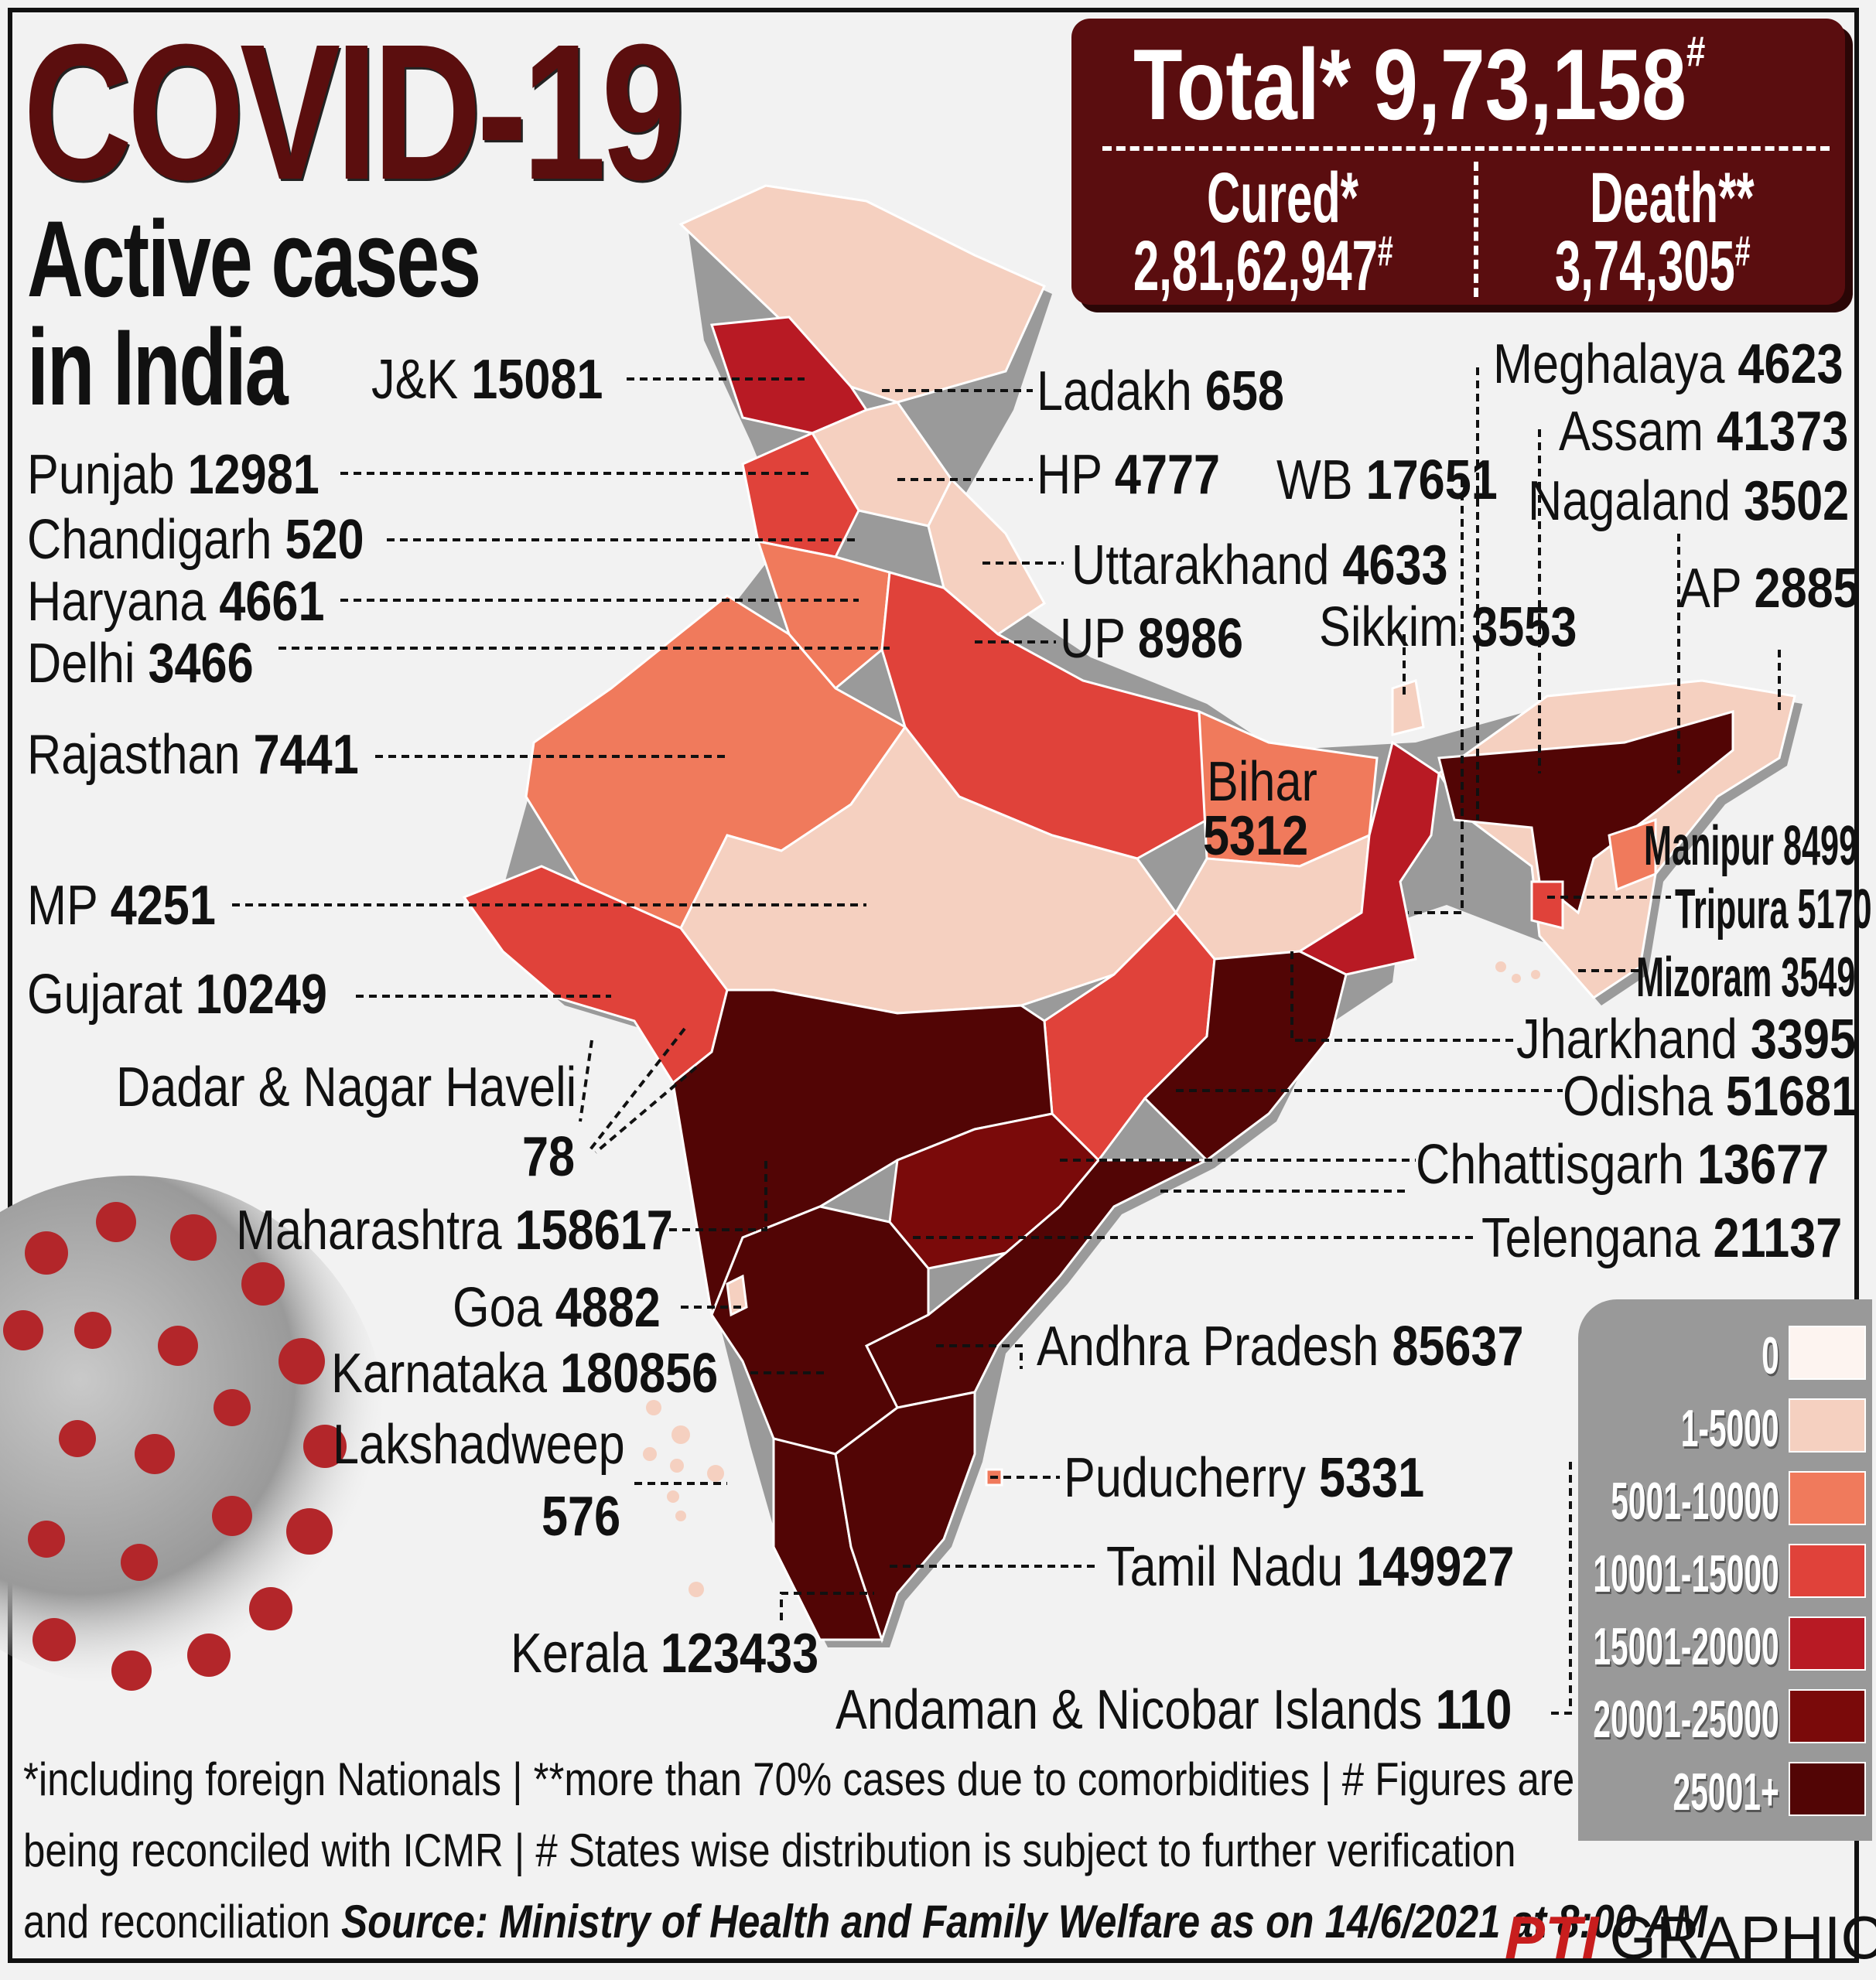 This screenshot has height=1980, width=1876. What do you see at coordinates (1280, 1346) in the screenshot?
I see `label-andhra: Andhra Pradesh 85637` at bounding box center [1280, 1346].